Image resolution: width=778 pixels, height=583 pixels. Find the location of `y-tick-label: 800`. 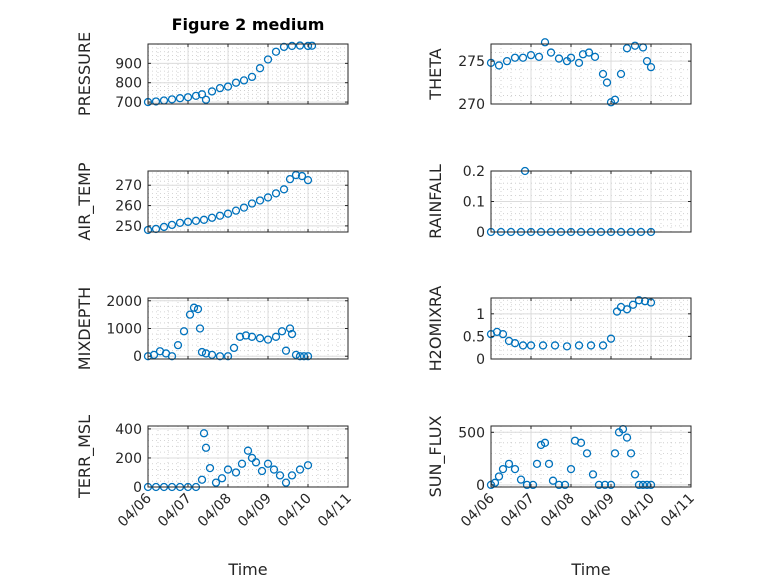

y-tick-label: 800 is located at coordinates (128, 84).